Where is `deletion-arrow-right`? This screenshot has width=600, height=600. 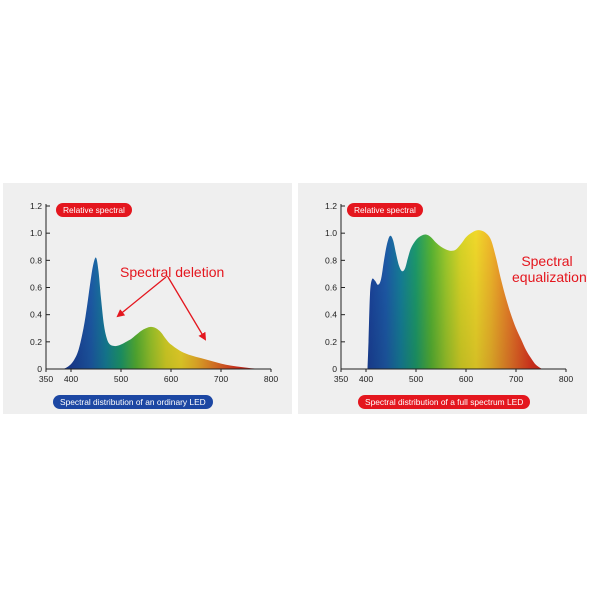 deletion-arrow-right is located at coordinates (187, 308).